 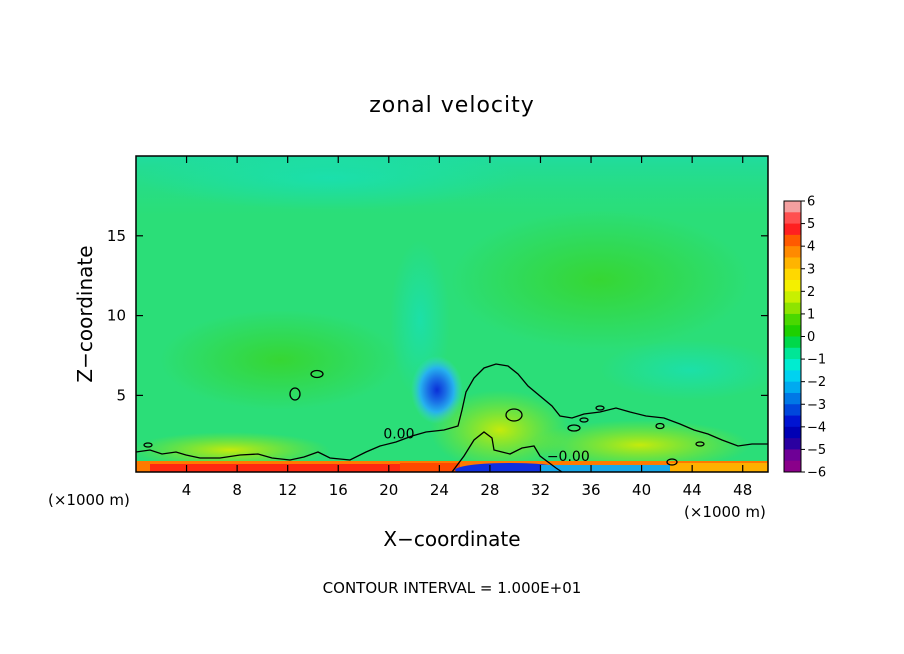 What do you see at coordinates (816, 427) in the screenshot?
I see `colorbar-tick-label: −4` at bounding box center [816, 427].